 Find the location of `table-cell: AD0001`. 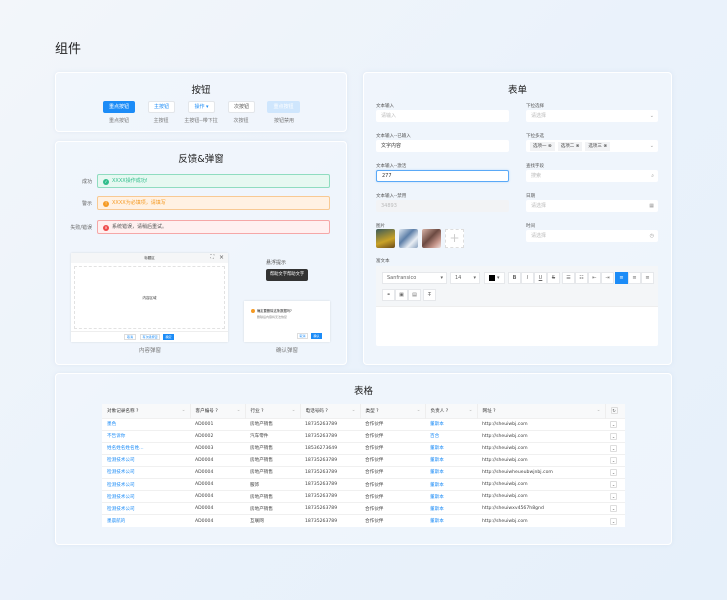

table-cell: AD0001 is located at coordinates (217, 424).